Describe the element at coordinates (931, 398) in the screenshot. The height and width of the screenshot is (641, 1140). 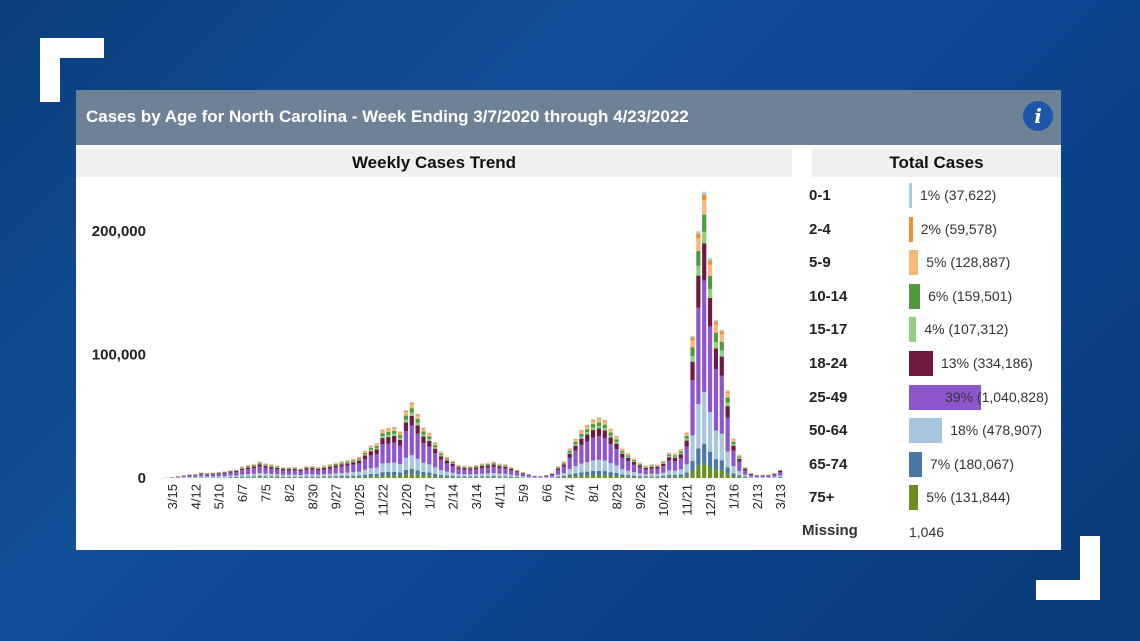
I see `age-row: 25-49 39% (1,040,828)` at that location.